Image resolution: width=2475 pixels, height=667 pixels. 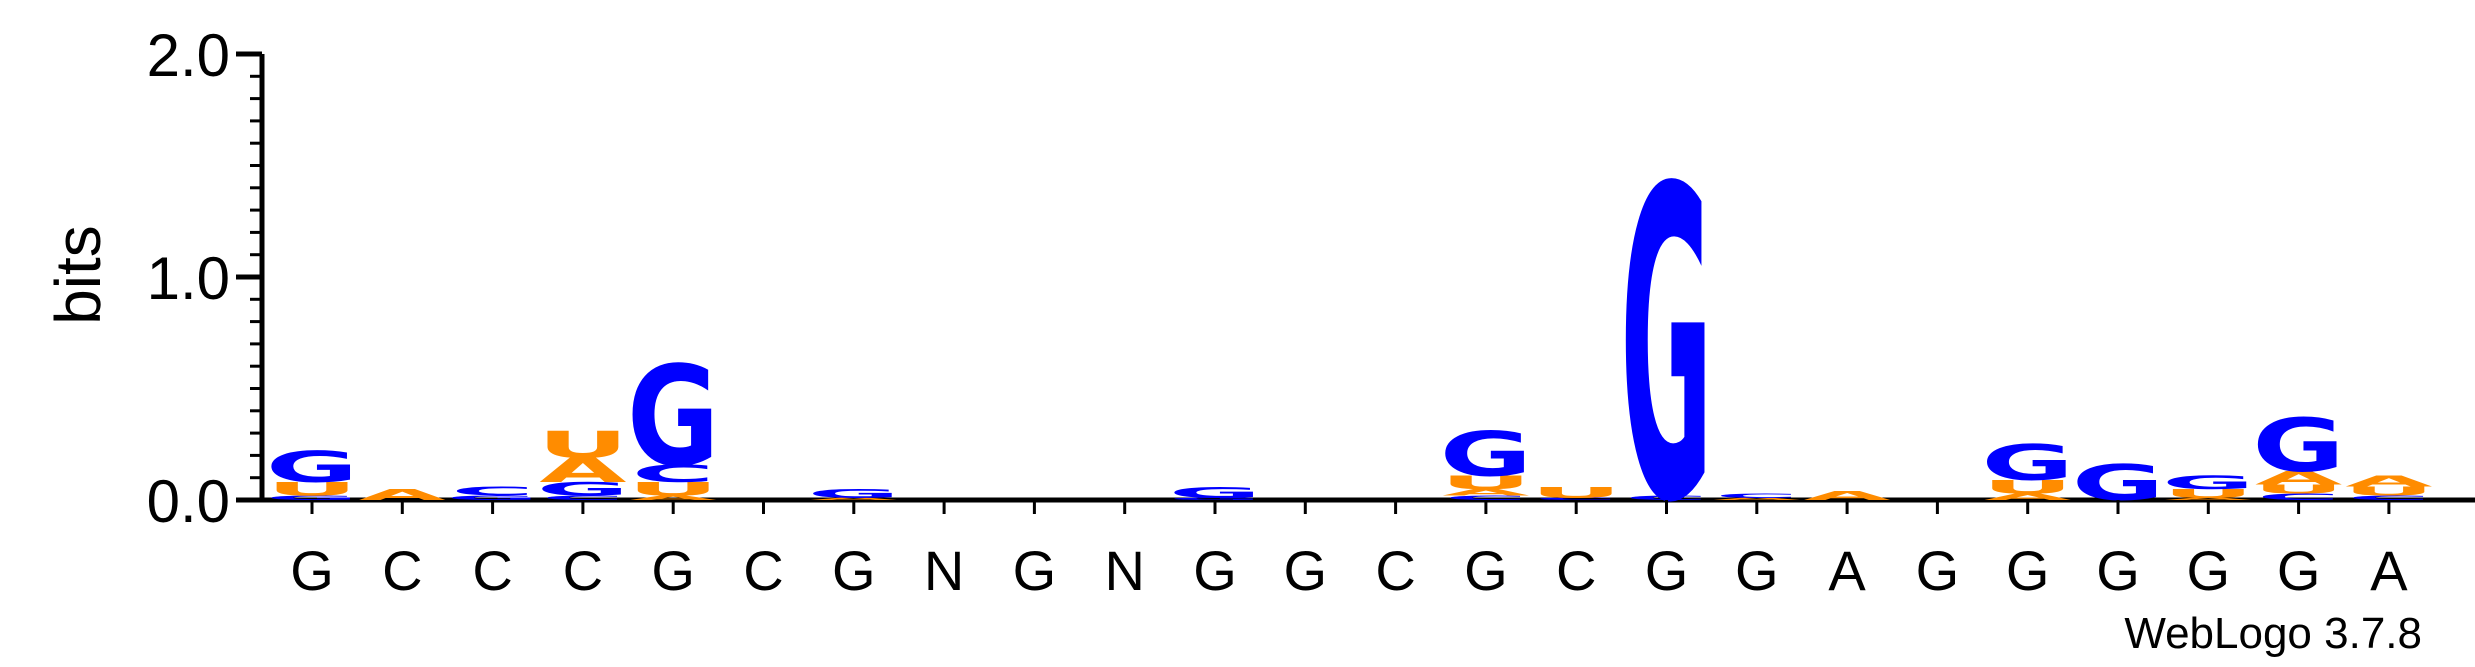 What do you see at coordinates (188, 55) in the screenshot?
I see `y-tick-label: 2.0` at bounding box center [188, 55].